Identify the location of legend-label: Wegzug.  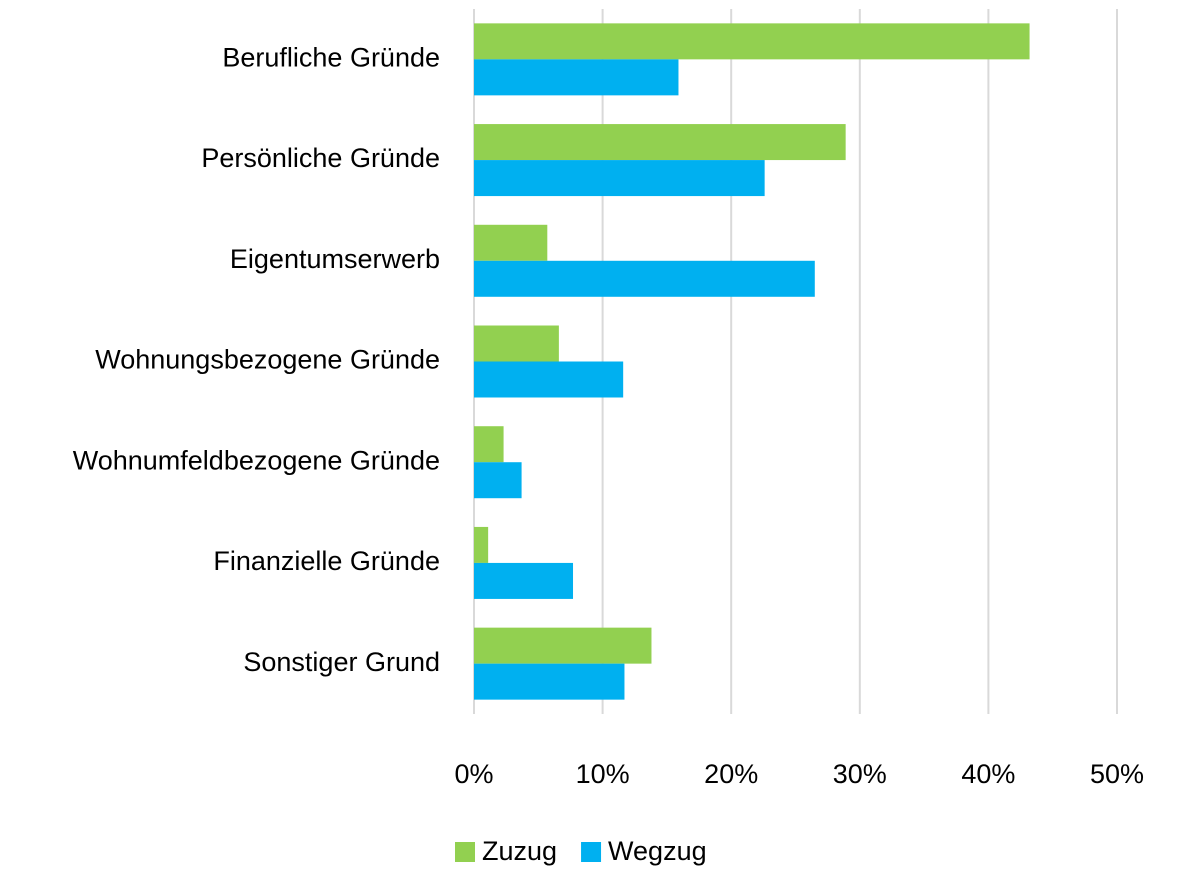
(657, 851).